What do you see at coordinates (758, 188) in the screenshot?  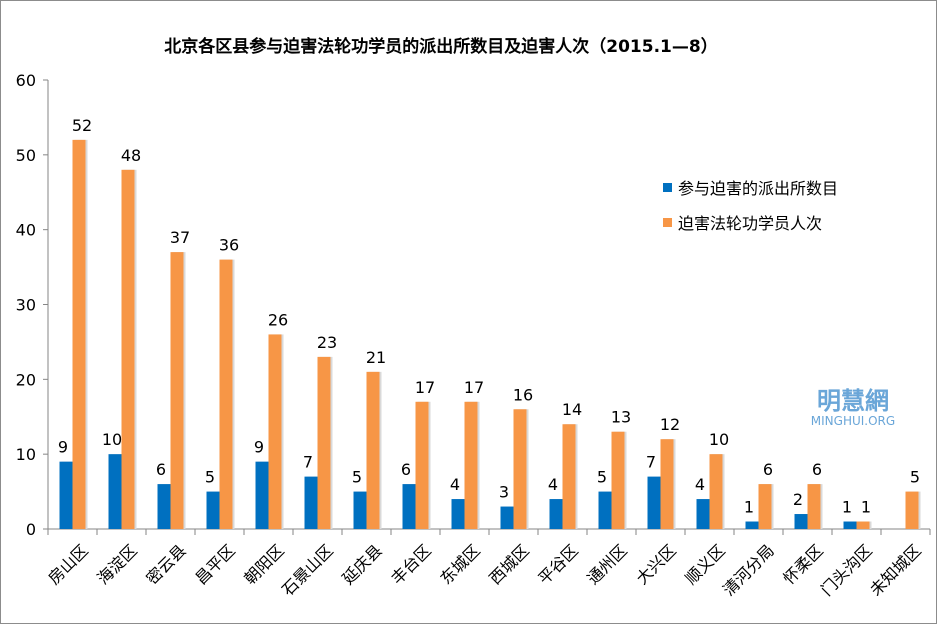 I see `legend-label: 参与迫害的派出所数目` at bounding box center [758, 188].